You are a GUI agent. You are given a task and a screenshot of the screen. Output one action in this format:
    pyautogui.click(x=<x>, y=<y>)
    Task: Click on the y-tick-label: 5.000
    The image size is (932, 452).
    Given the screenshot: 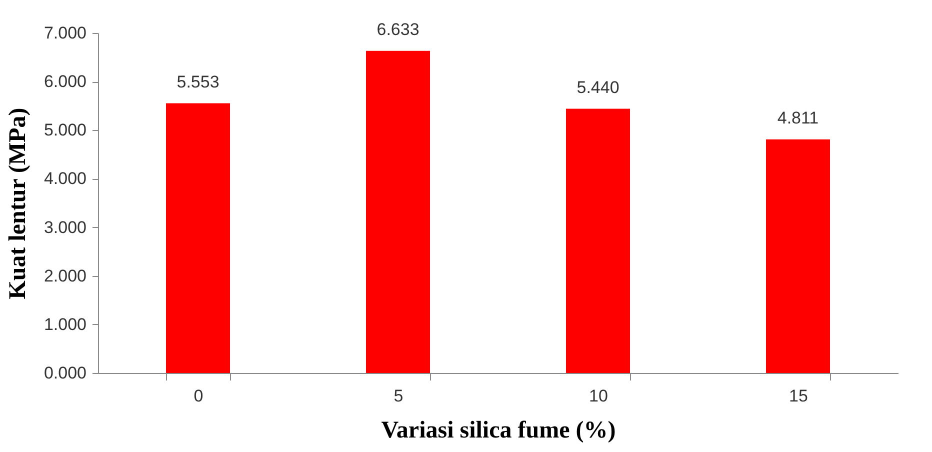 What is the action you would take?
    pyautogui.click(x=65, y=130)
    